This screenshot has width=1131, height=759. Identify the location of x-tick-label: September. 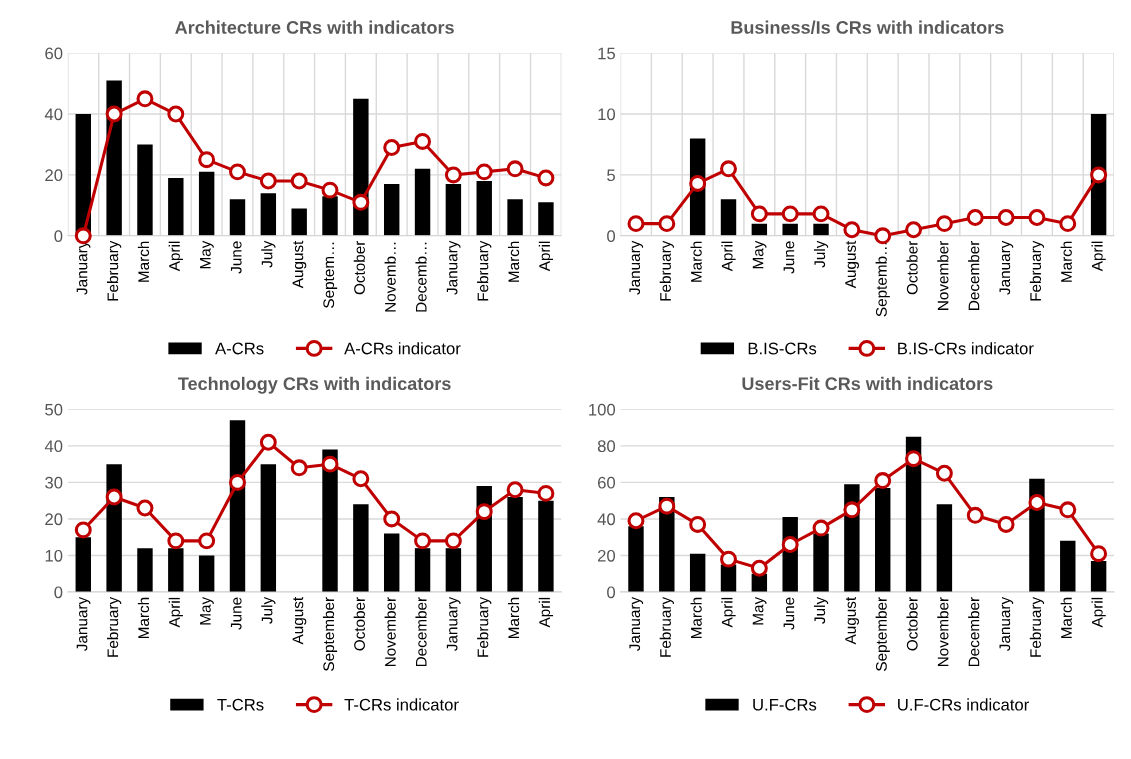
(330, 634).